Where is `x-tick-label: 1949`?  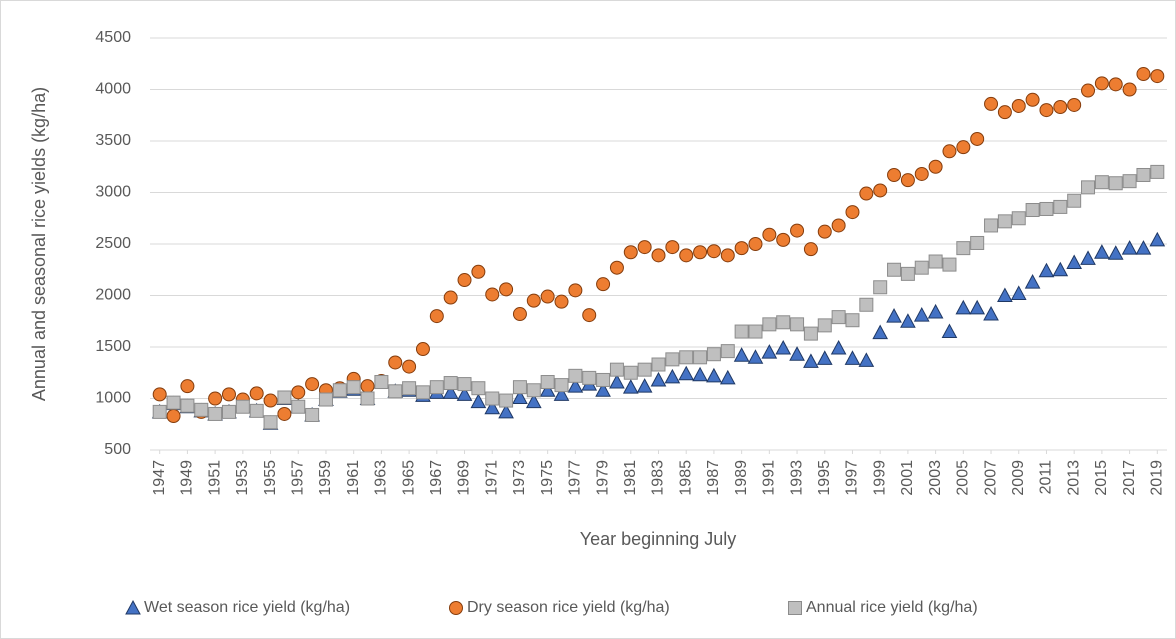
x-tick-label: 1949 is located at coordinates (187, 478).